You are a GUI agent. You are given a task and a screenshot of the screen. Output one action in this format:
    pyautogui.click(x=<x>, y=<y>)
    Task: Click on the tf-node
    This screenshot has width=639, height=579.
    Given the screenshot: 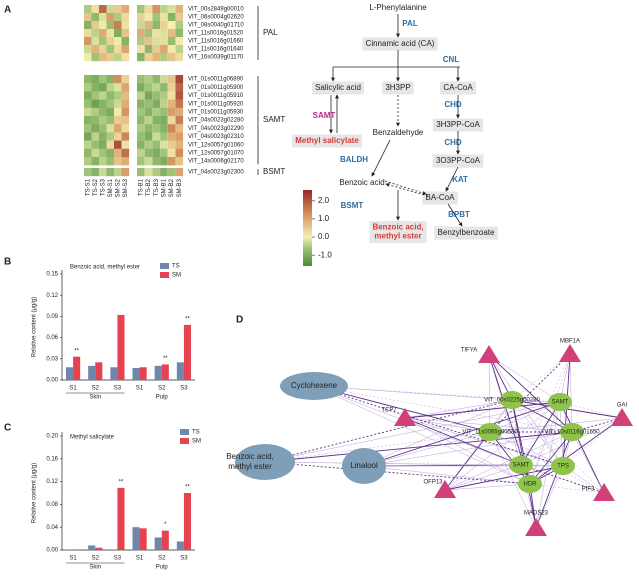 What is the action you would take?
    pyautogui.click(x=622, y=417)
    